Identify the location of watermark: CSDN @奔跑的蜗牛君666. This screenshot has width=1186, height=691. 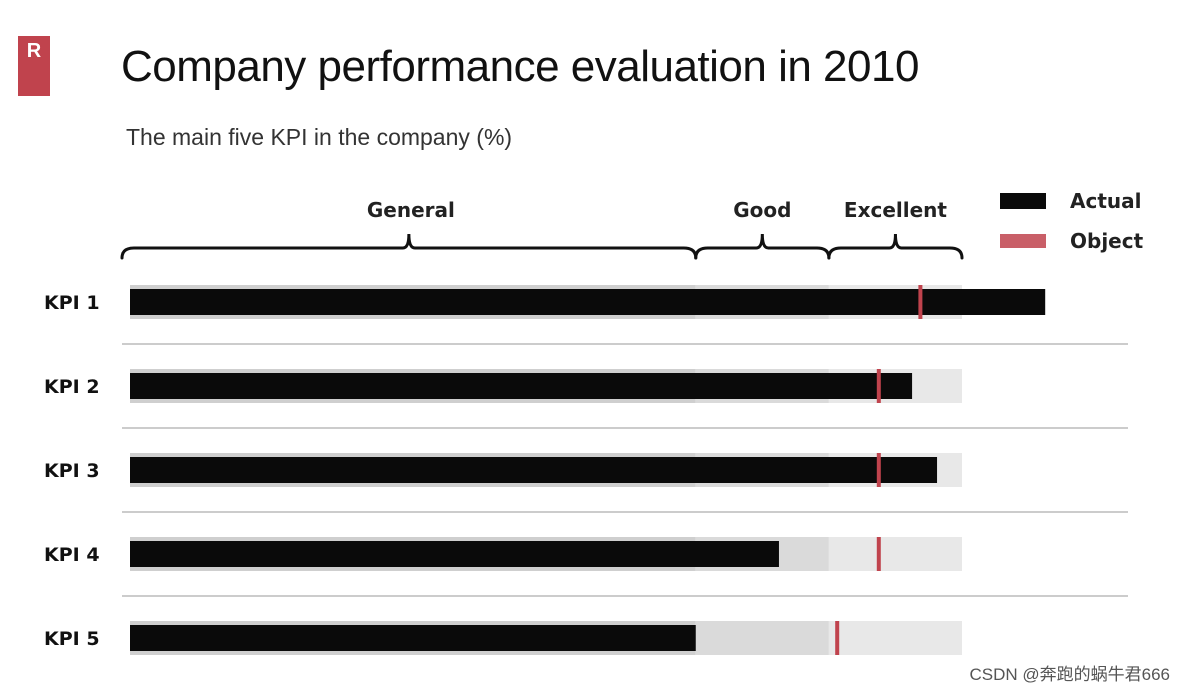
(1069, 674).